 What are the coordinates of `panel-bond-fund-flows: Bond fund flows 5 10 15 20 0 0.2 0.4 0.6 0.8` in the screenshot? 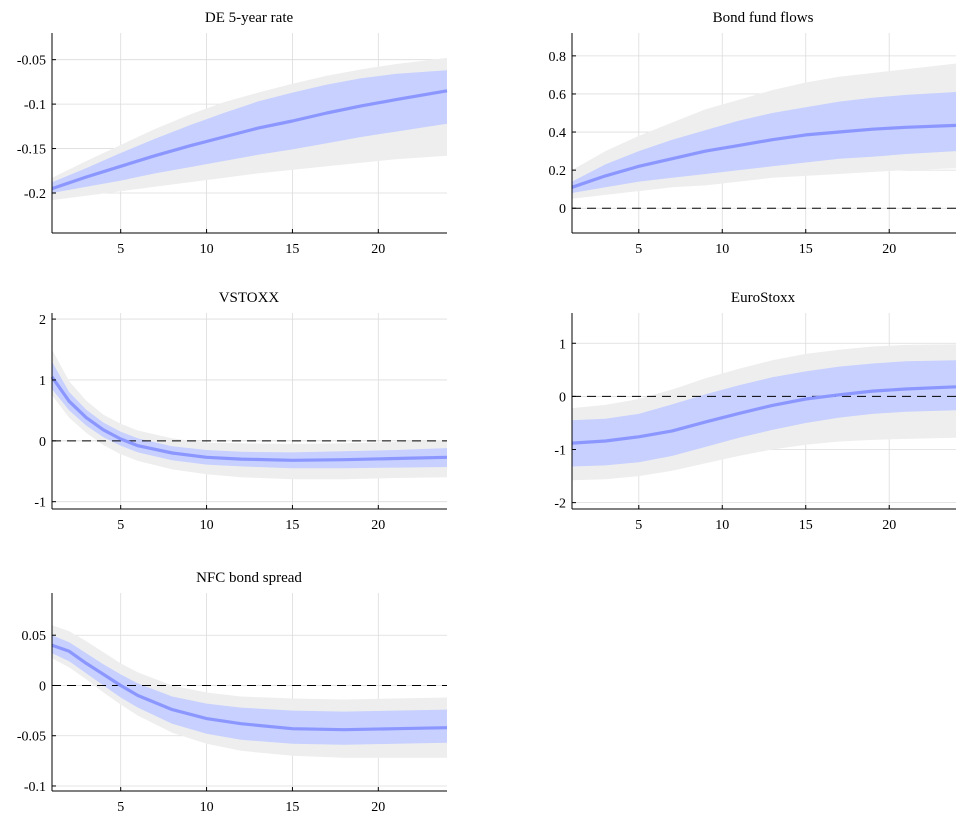 It's located at (753, 133).